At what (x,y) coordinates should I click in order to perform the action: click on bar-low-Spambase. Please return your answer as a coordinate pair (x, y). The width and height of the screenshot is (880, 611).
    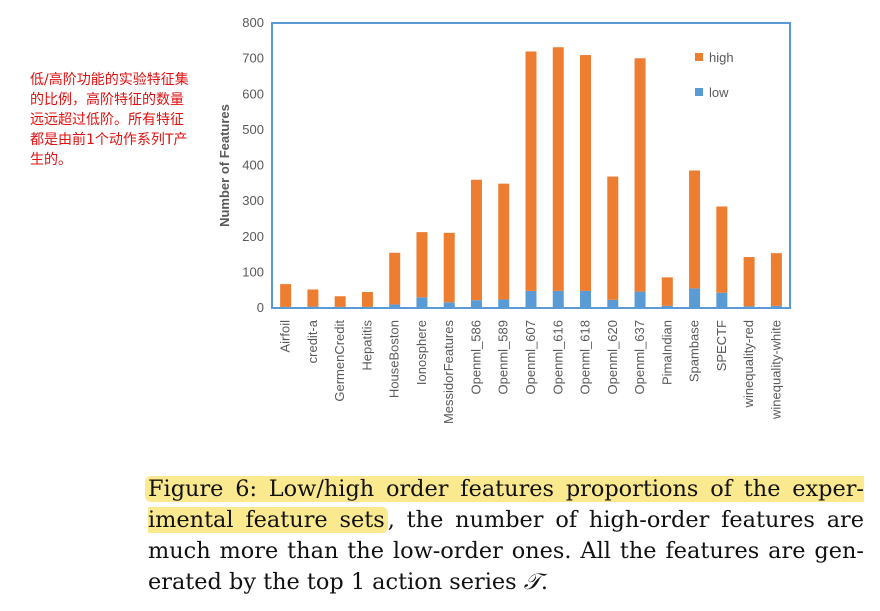
    Looking at the image, I should click on (695, 298).